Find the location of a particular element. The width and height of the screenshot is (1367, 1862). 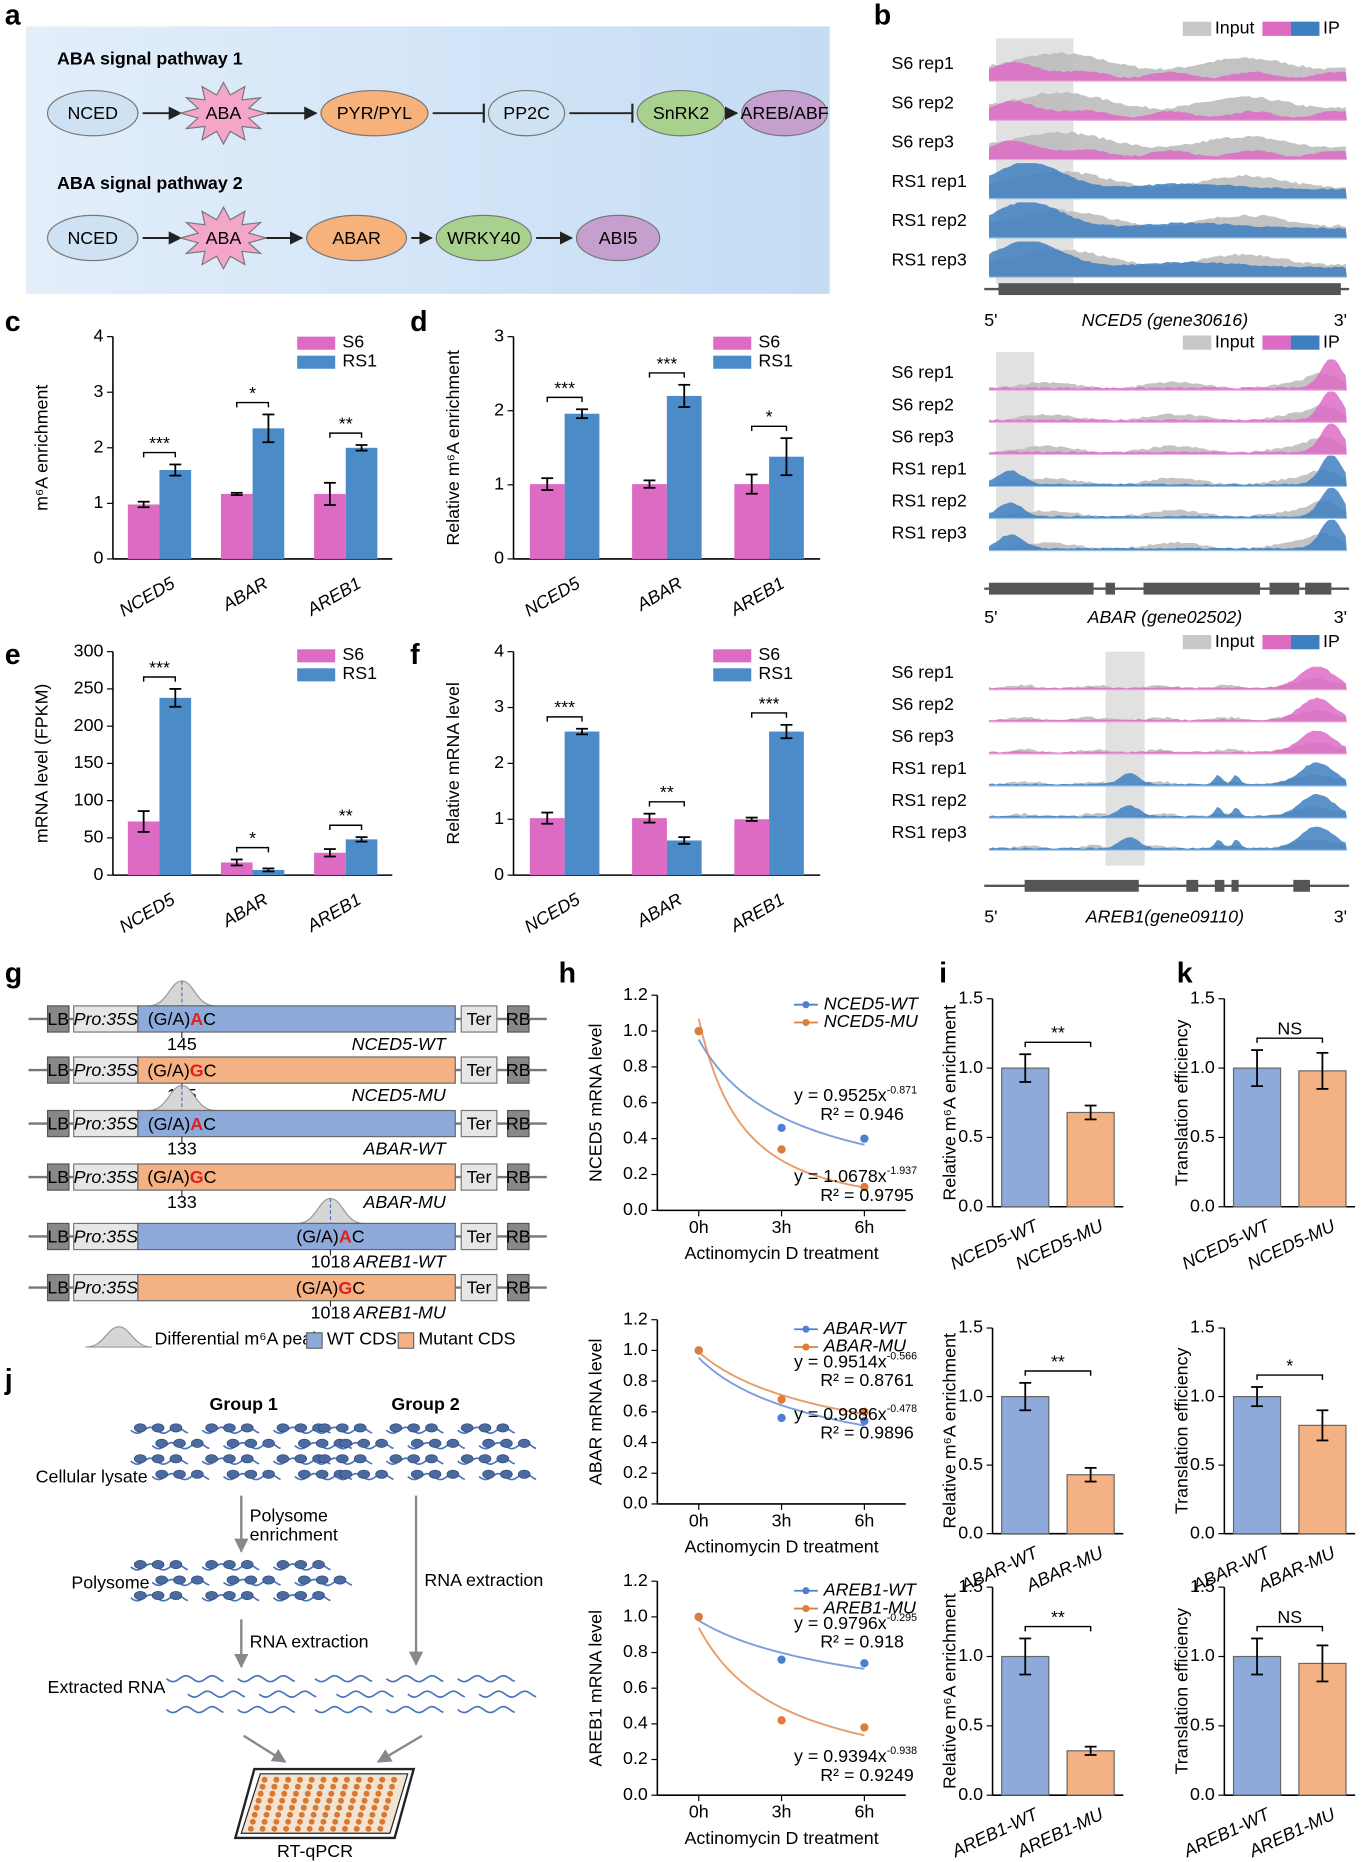

legend-label: S6 is located at coordinates (353, 654).